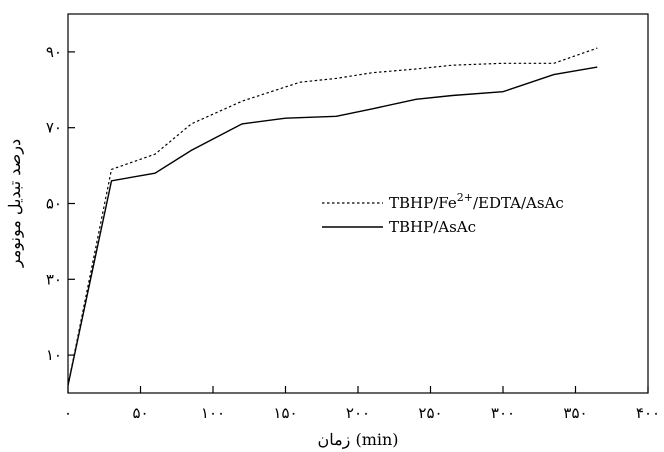  I want to click on y-tick-label: ۹۰, so click(54, 52).